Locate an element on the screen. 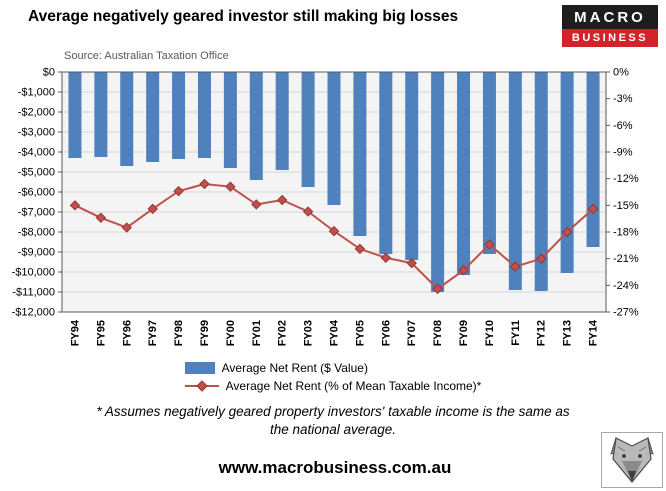  x-axis-label-FY02: FY02 is located at coordinates (283, 333).